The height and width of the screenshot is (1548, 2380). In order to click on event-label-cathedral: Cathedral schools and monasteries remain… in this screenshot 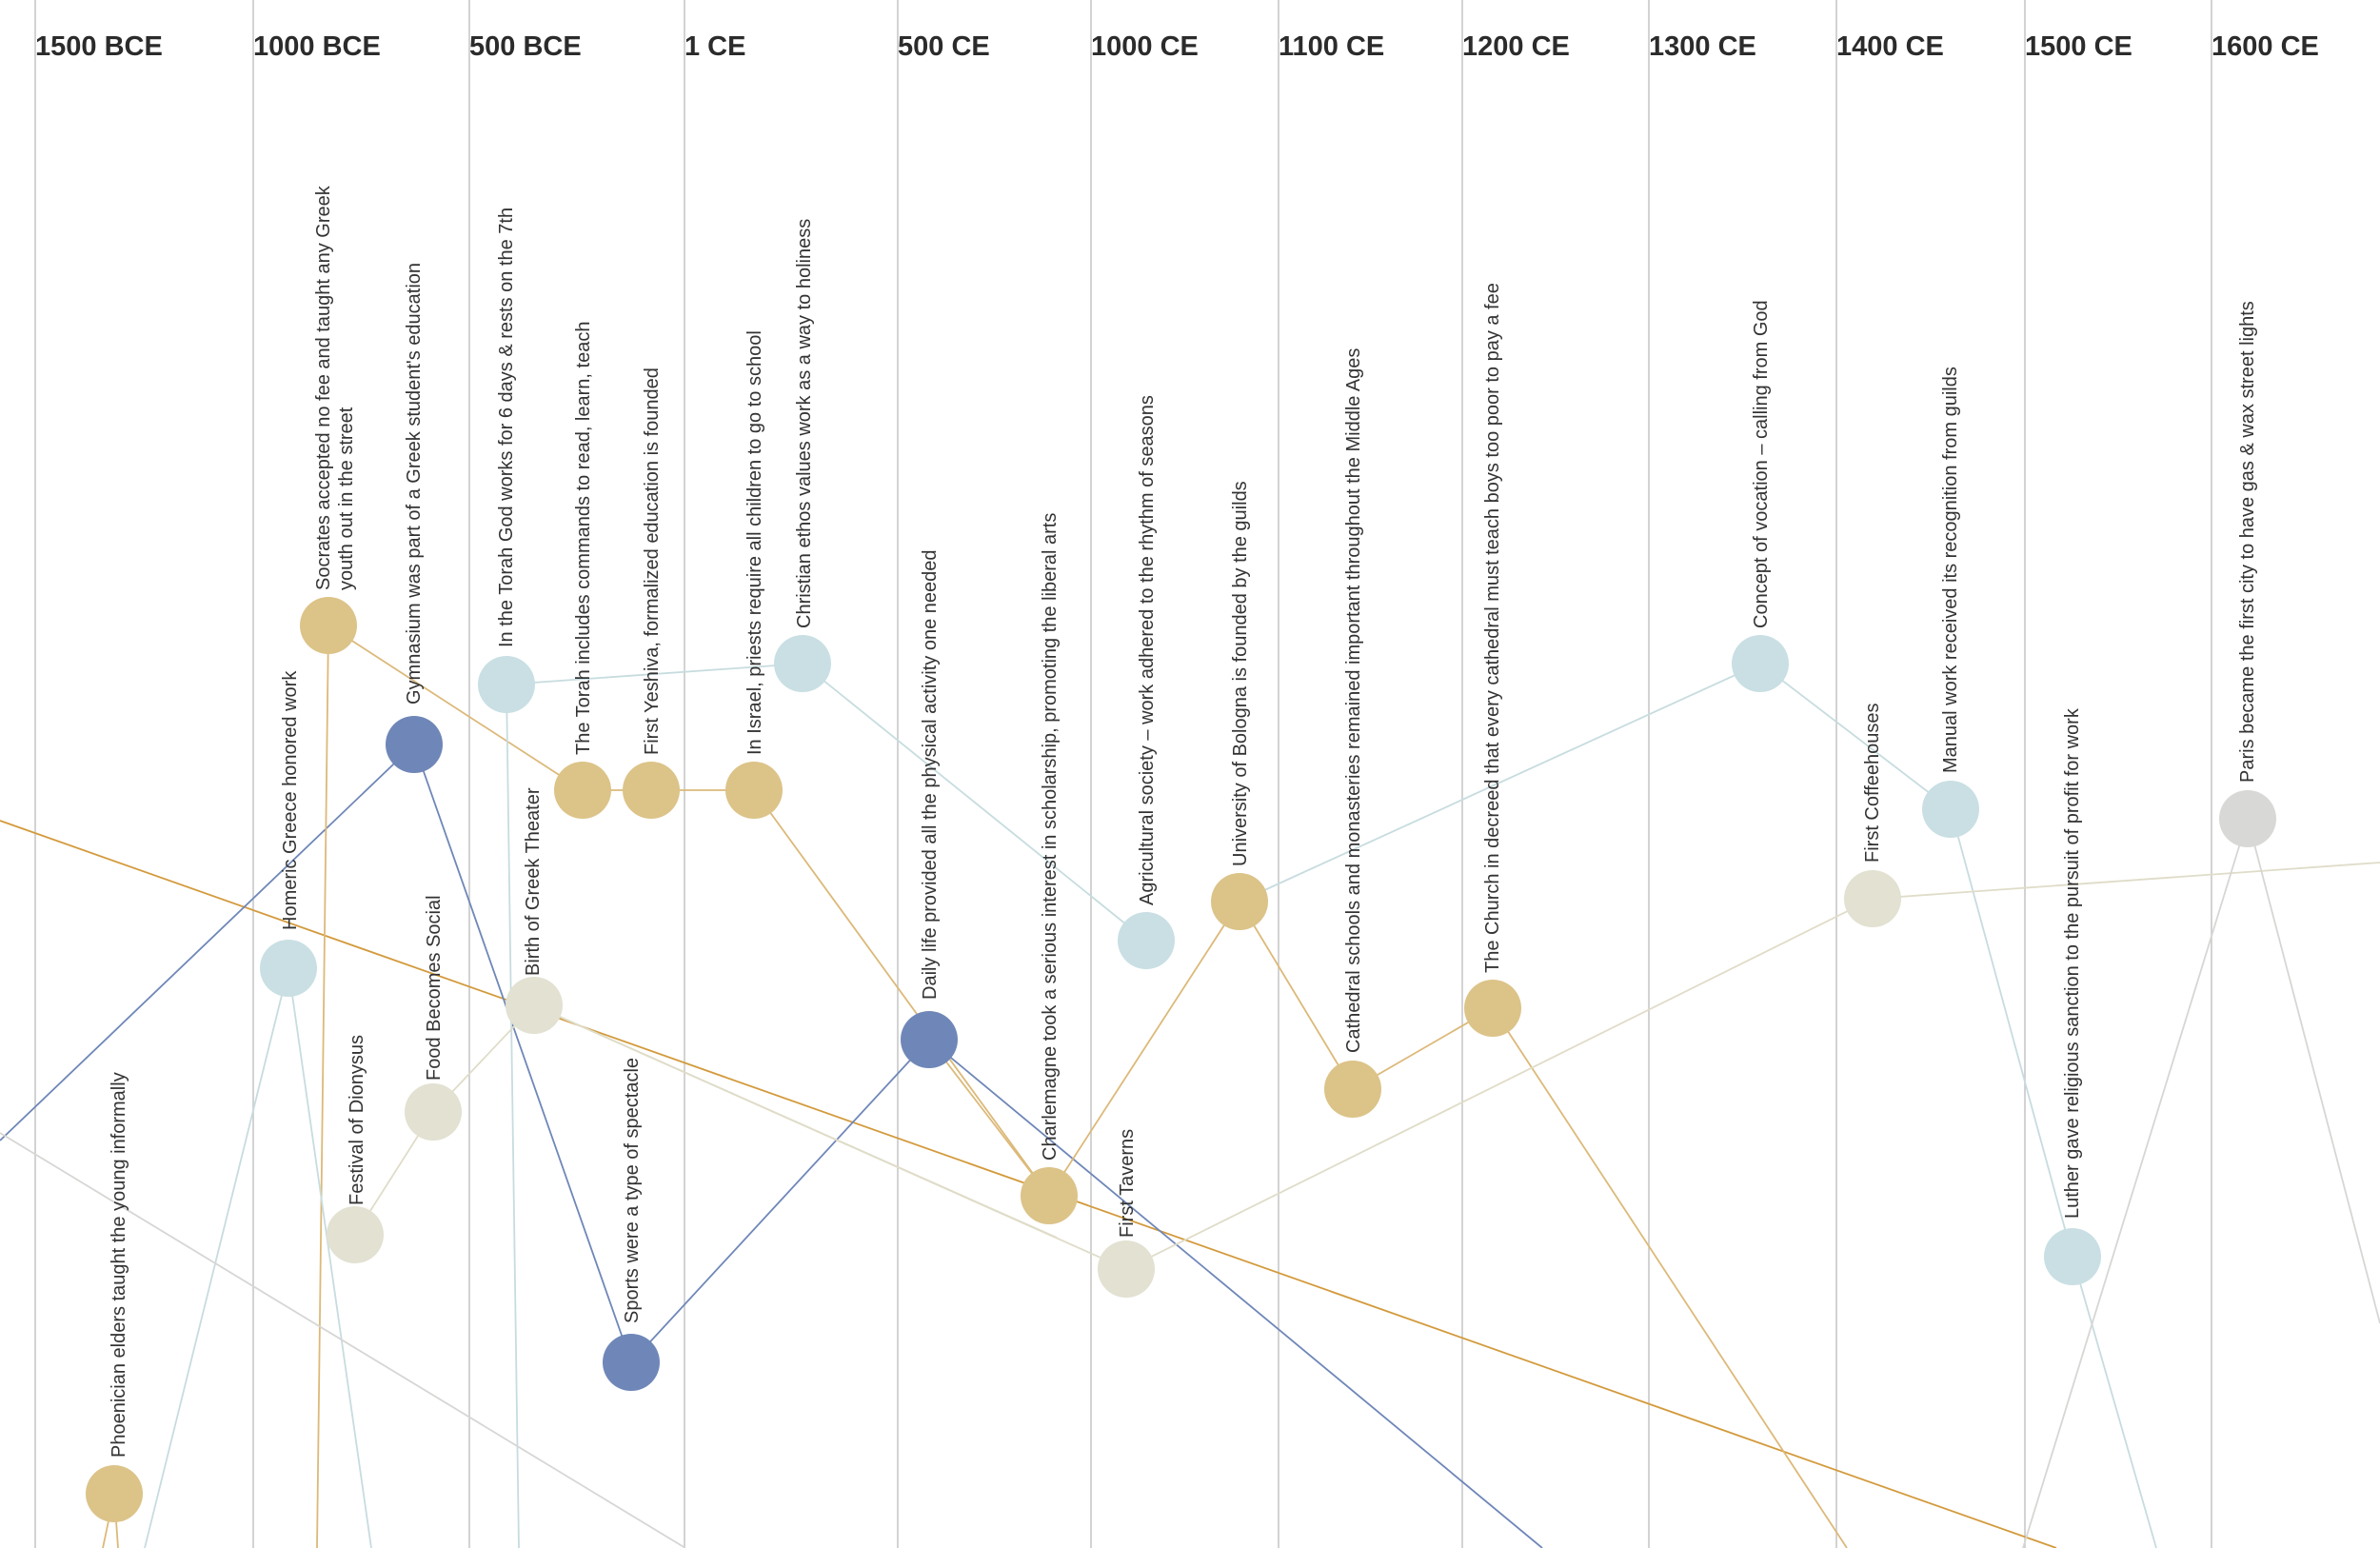, I will do `click(1353, 701)`.